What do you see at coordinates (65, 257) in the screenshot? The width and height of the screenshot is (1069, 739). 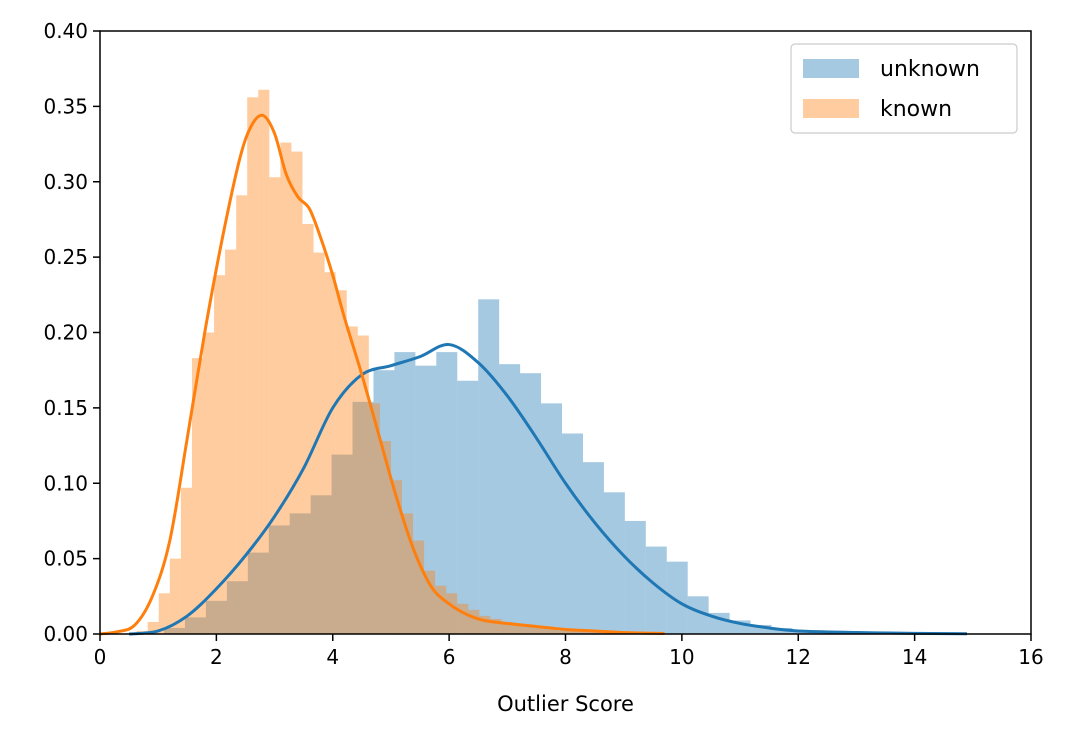 I see `y-tick-label: 0.25` at bounding box center [65, 257].